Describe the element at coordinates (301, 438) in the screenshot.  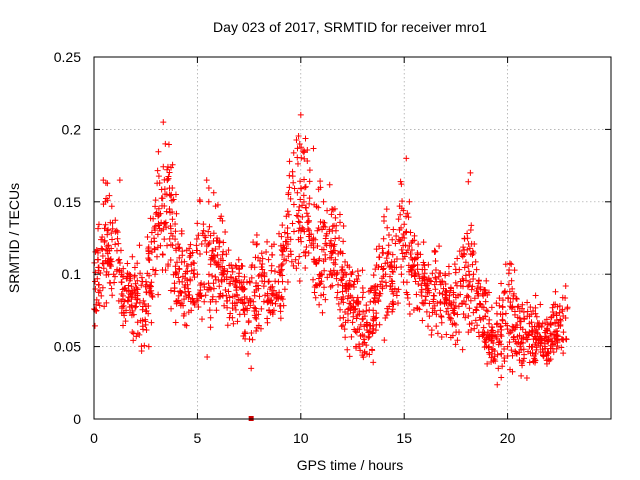
I see `x-tick-label: 10` at that location.